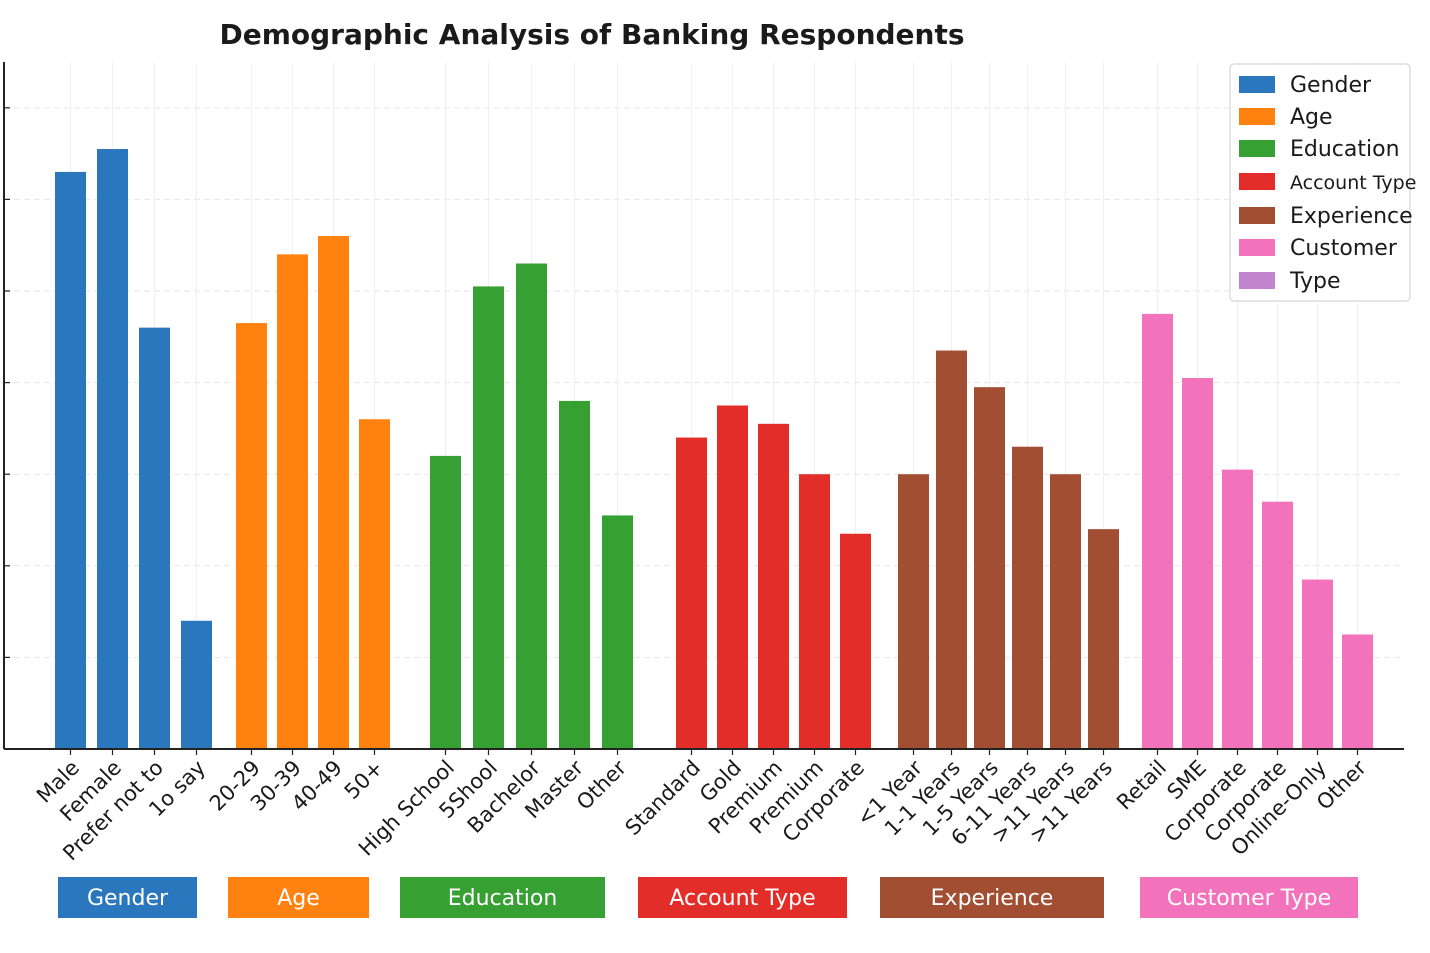 The image size is (1430, 953). I want to click on legend-label: Type, so click(1315, 281).